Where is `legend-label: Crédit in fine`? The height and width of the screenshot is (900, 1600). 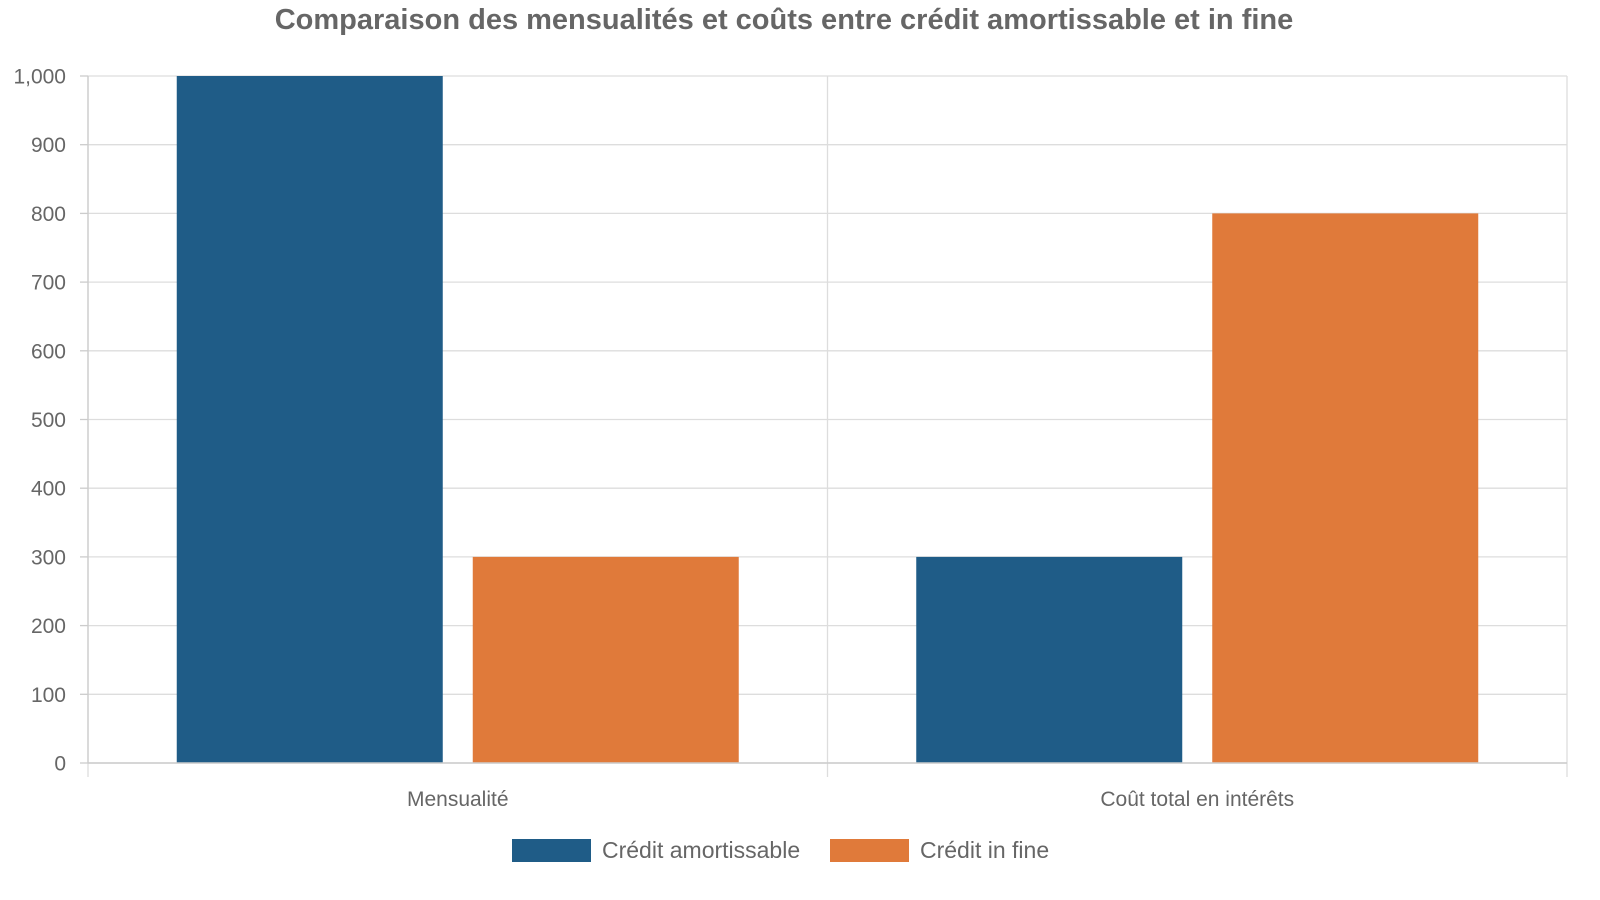 legend-label: Crédit in fine is located at coordinates (984, 850).